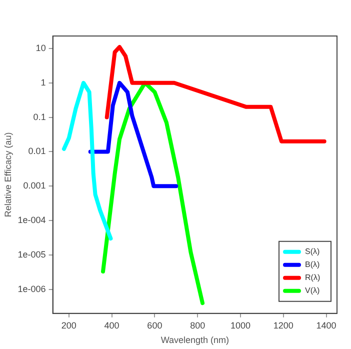 This screenshot has height=349, width=351. What do you see at coordinates (312, 251) in the screenshot?
I see `legend-label: S(λ)` at bounding box center [312, 251].